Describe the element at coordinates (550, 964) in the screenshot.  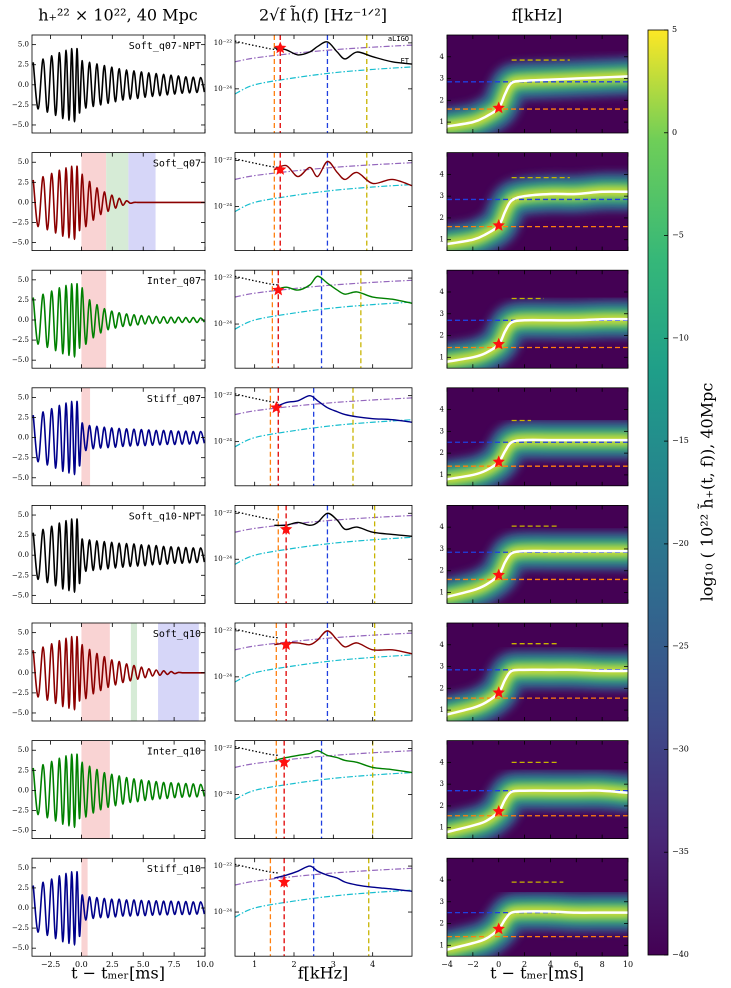
I see `x-tick-label: 4` at that location.